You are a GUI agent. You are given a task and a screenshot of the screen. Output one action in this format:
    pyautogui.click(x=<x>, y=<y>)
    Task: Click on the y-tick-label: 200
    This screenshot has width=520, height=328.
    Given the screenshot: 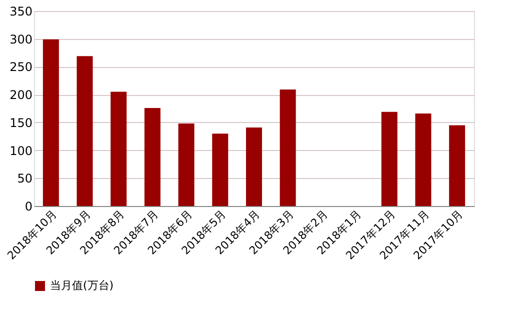 What is the action you would take?
    pyautogui.click(x=21, y=95)
    